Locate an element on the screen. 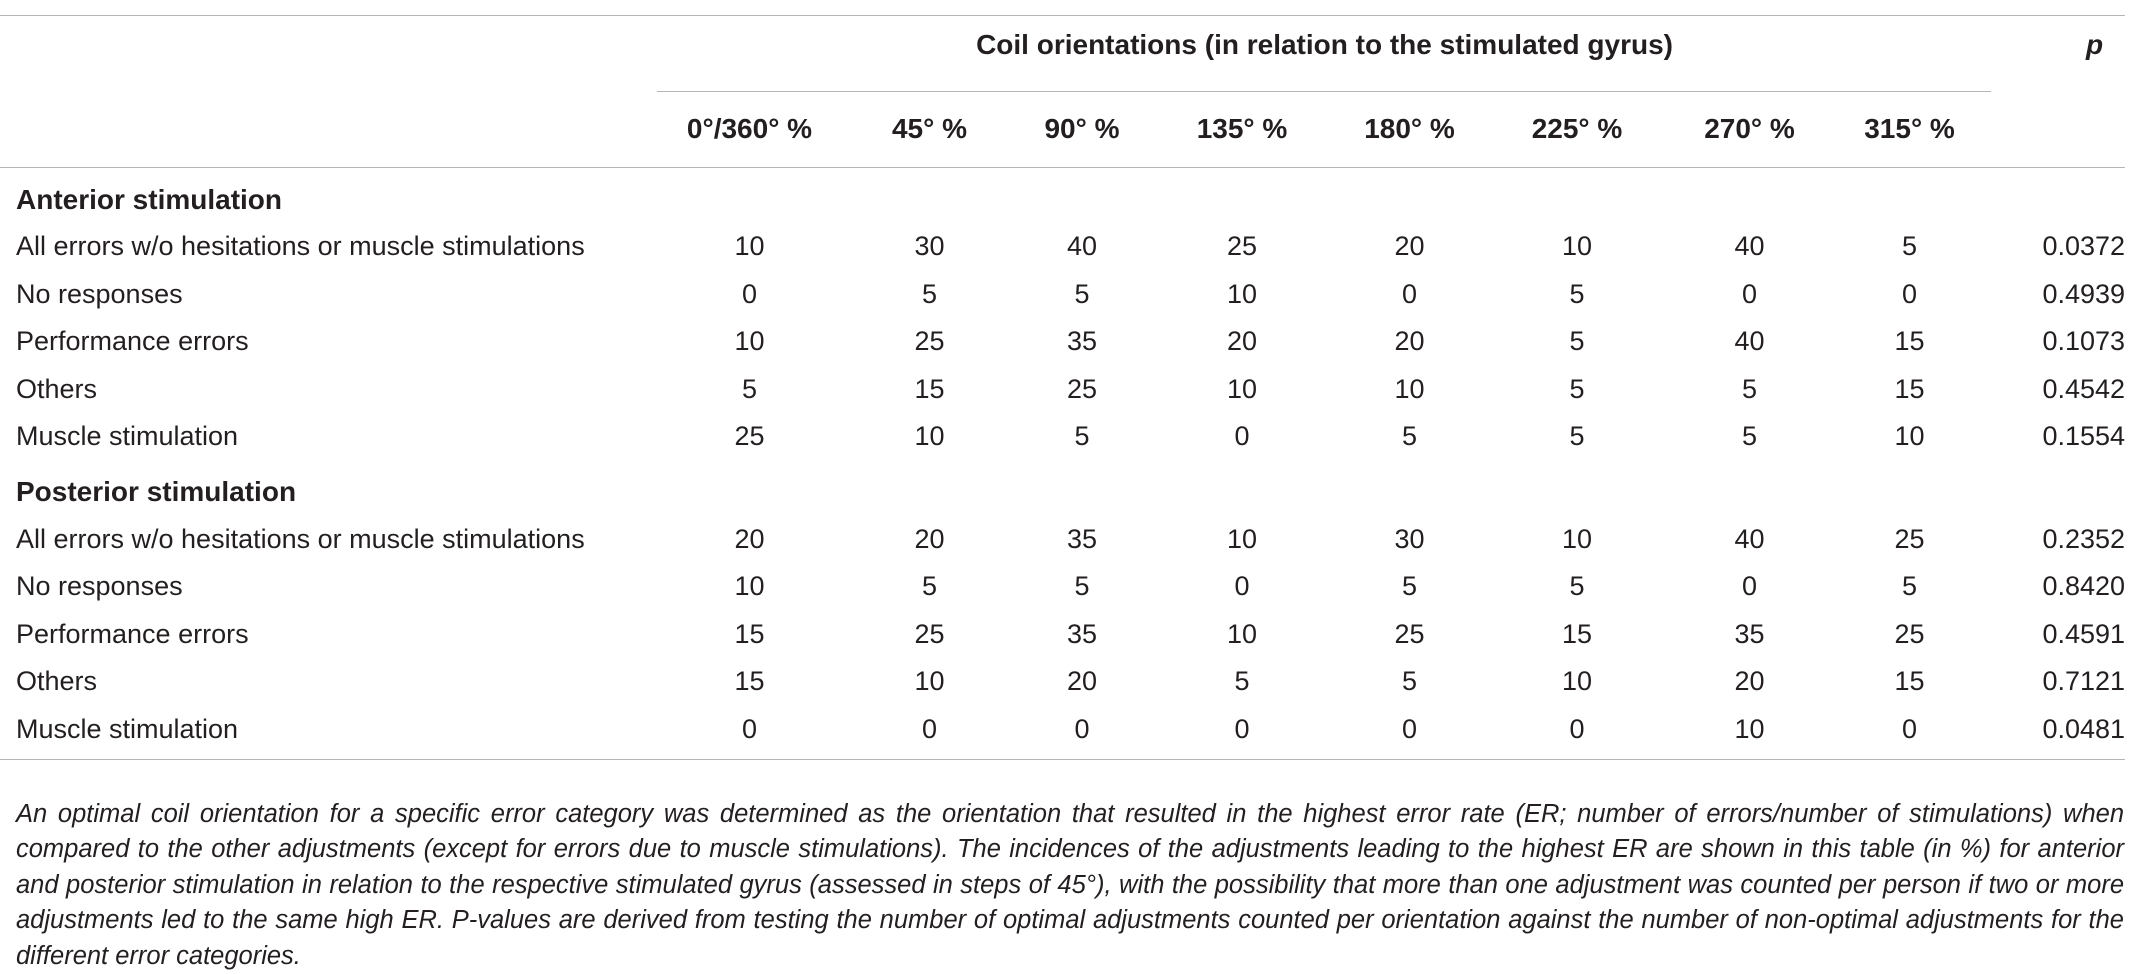 Image resolution: width=2139 pixels, height=974 pixels. orientation-header: 135° % is located at coordinates (1242, 129).